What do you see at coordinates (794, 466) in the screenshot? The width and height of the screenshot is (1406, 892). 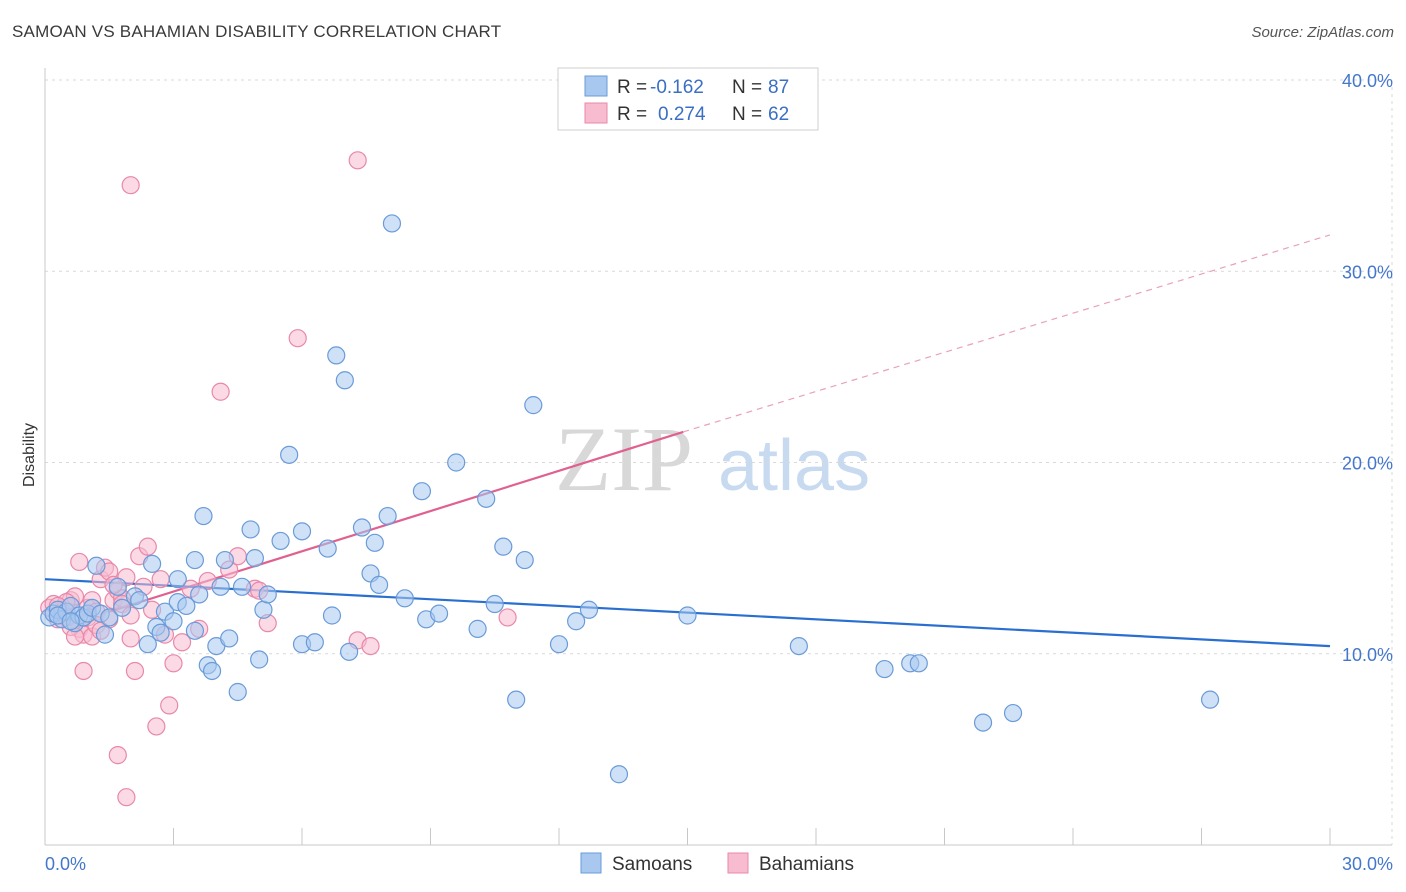 I see `watermark-atlas: atlas` at bounding box center [794, 466].